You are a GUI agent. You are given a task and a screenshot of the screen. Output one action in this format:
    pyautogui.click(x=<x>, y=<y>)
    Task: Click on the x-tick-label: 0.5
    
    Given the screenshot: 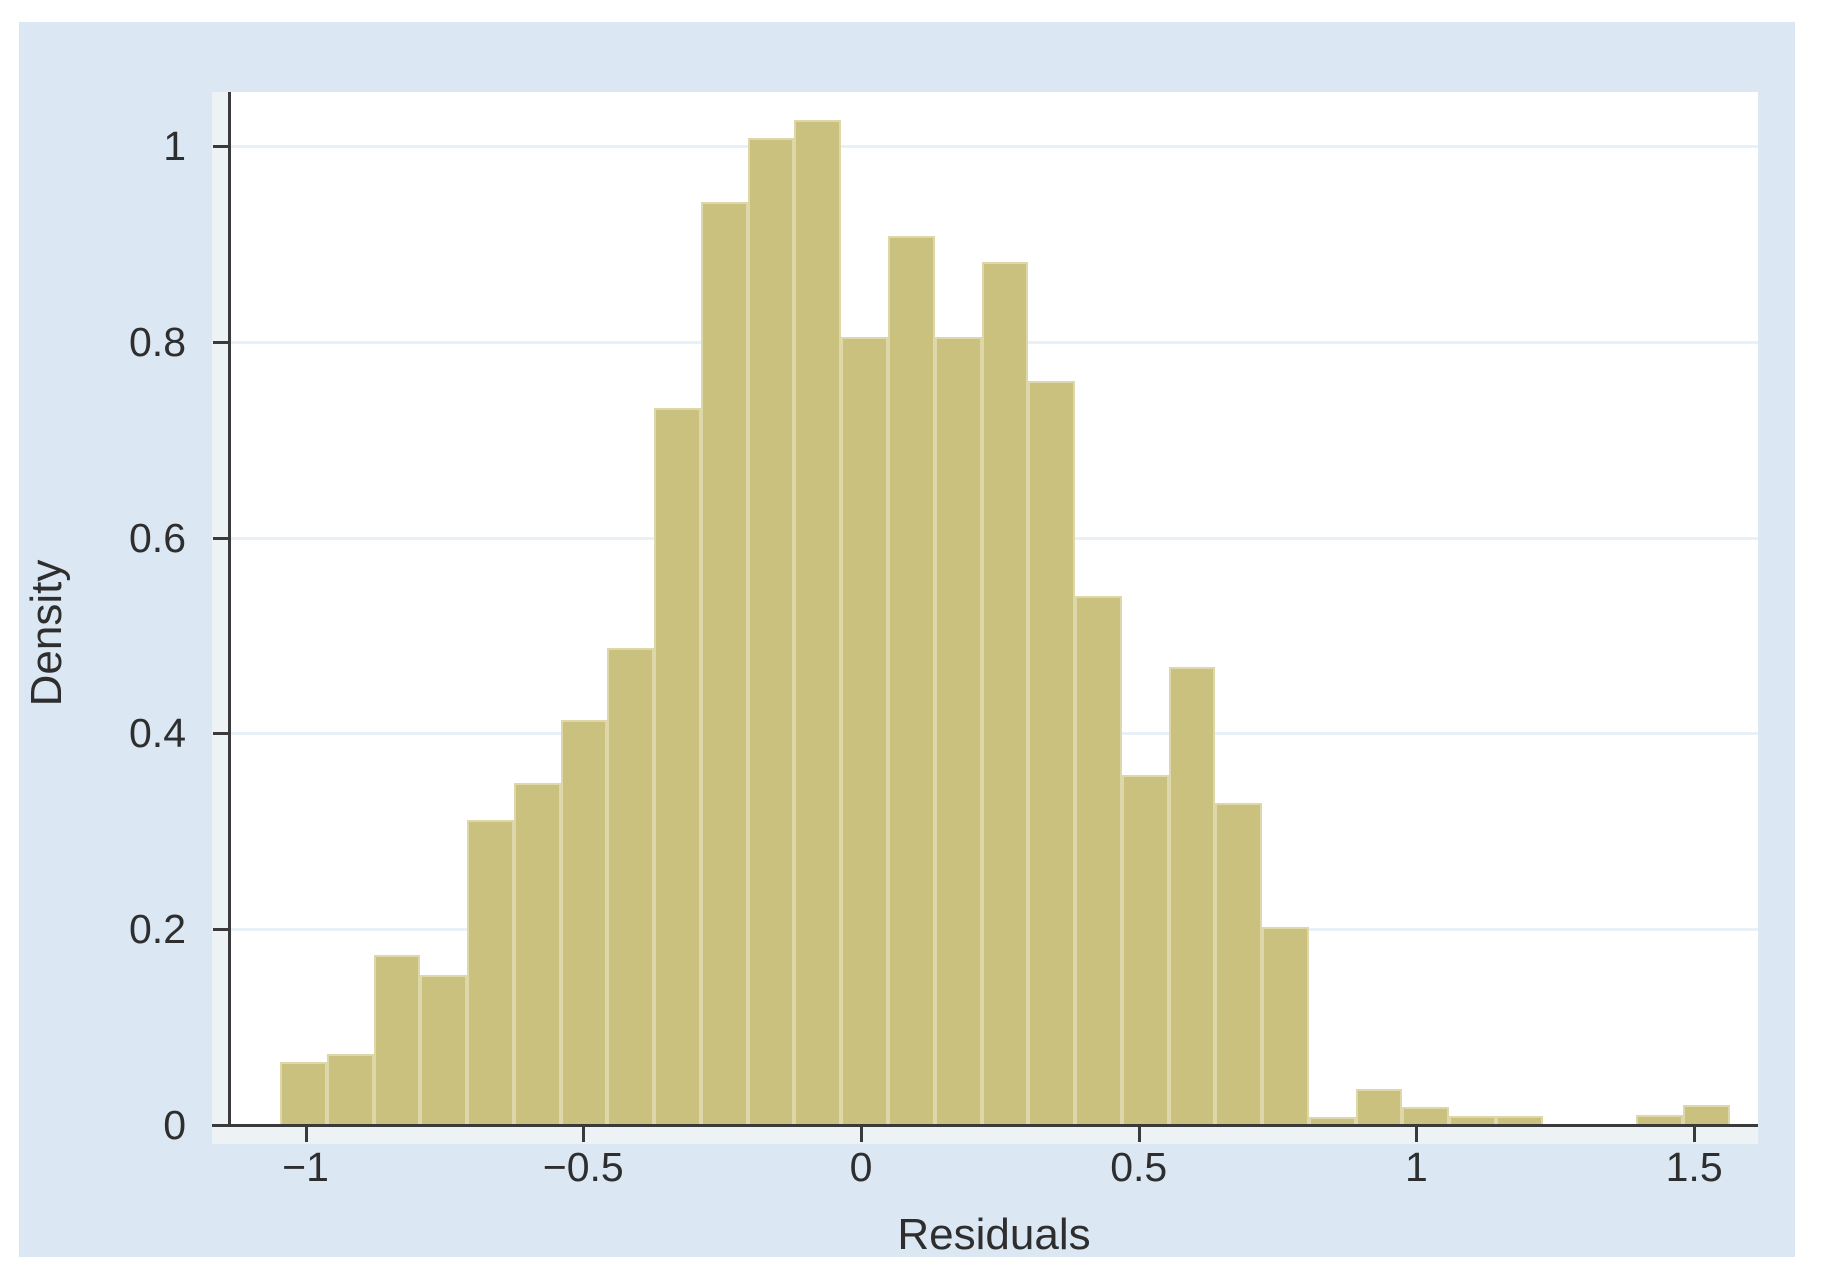 What is the action you would take?
    pyautogui.click(x=1139, y=1167)
    